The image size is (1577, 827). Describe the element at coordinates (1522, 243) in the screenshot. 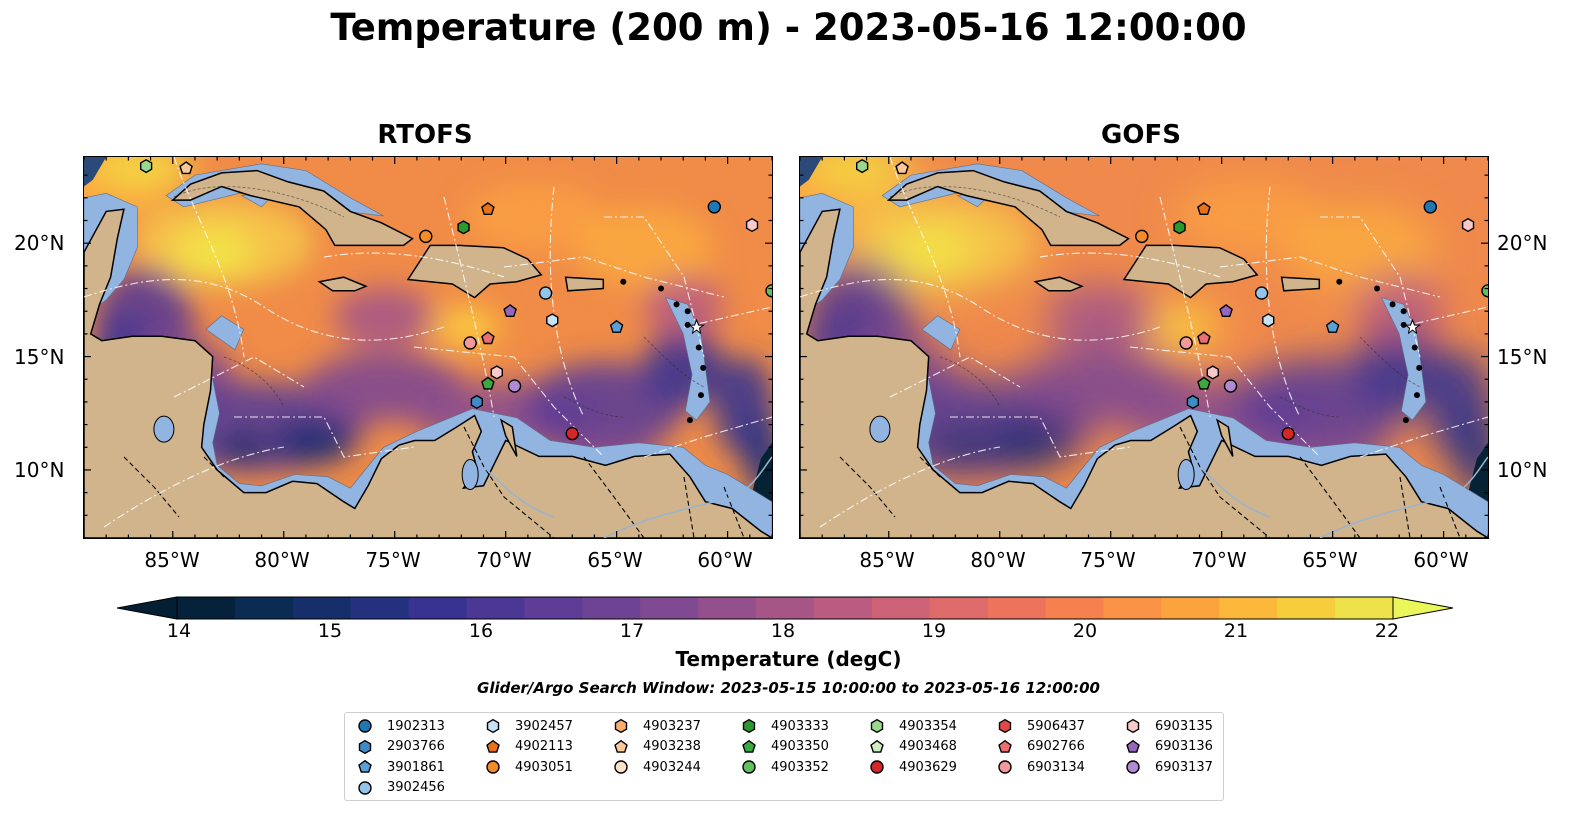

I see `lat-label: 20°N` at that location.